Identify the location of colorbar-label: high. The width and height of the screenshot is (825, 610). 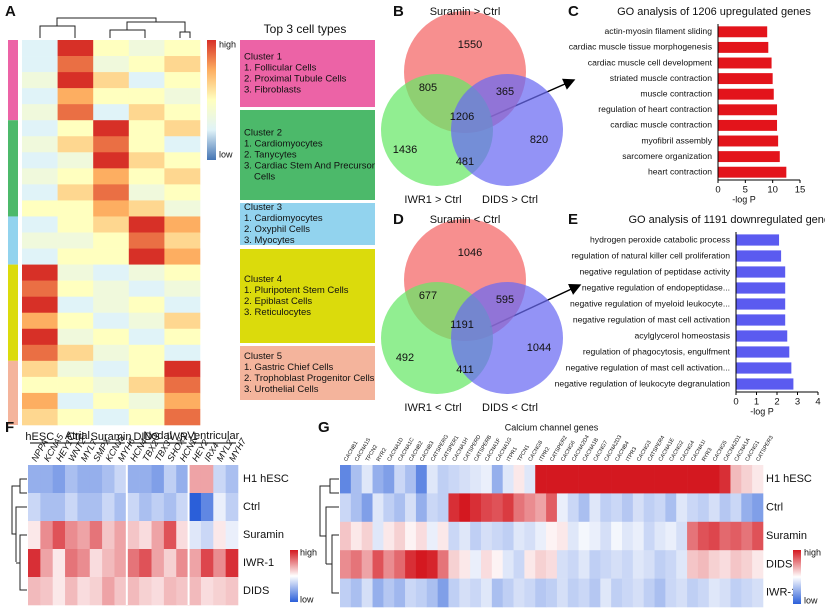
(812, 552).